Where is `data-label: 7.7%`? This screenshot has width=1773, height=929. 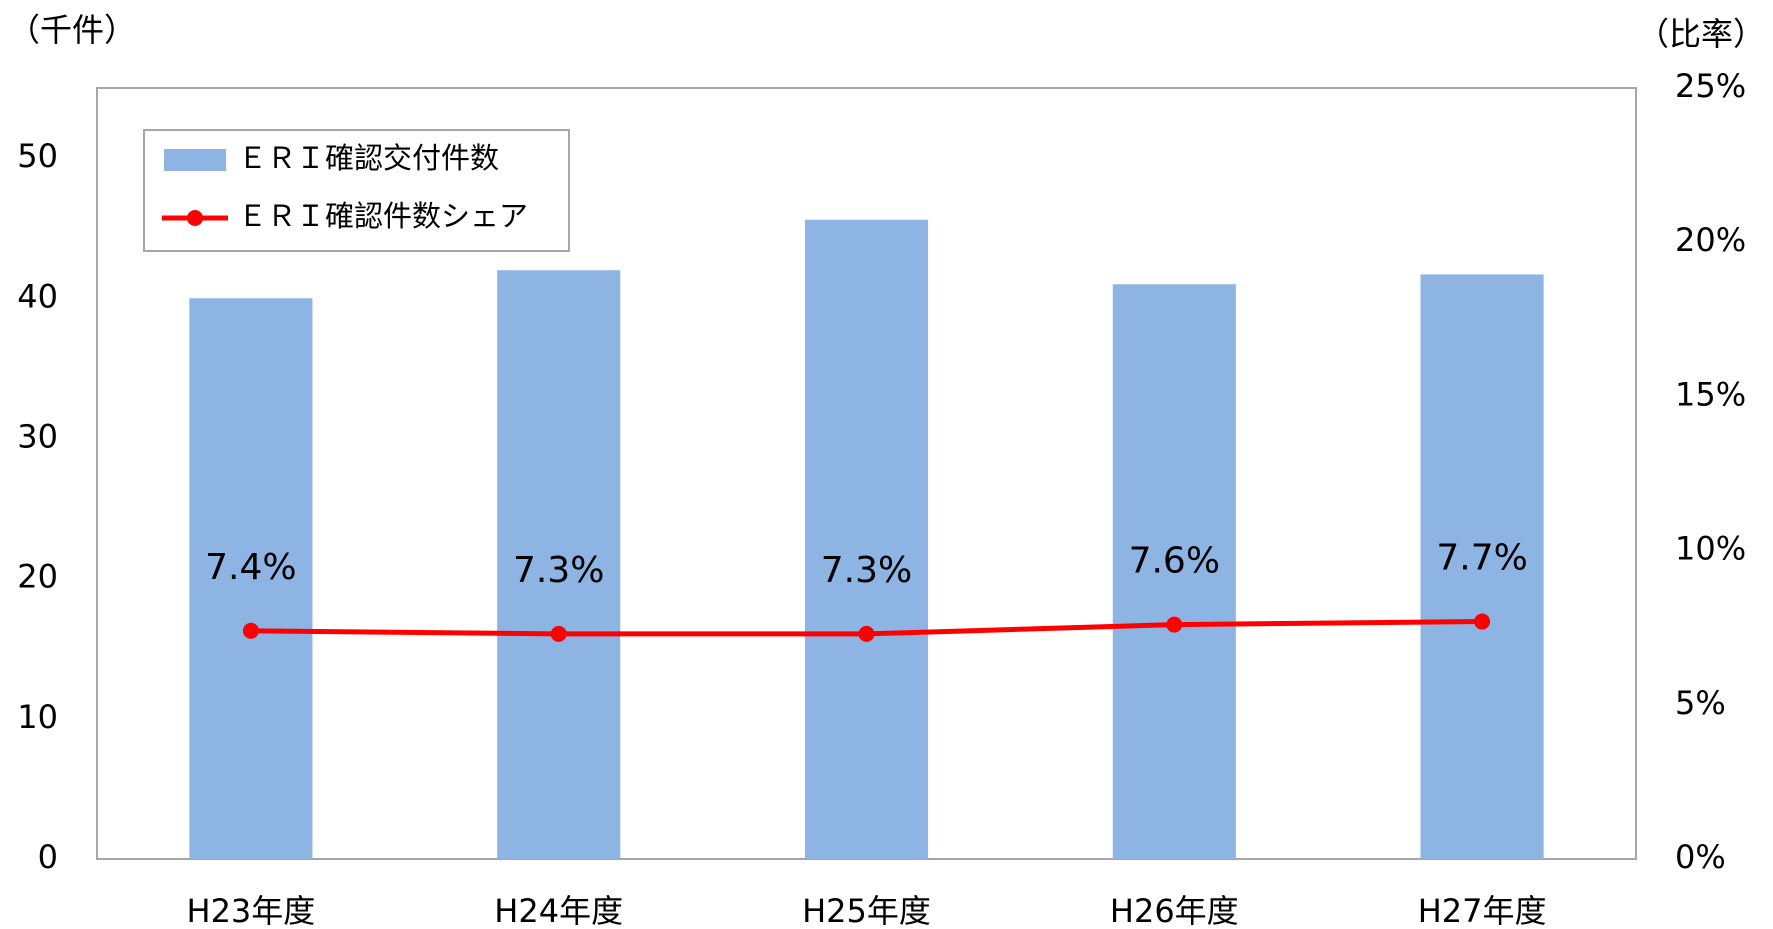
data-label: 7.7% is located at coordinates (1481, 558).